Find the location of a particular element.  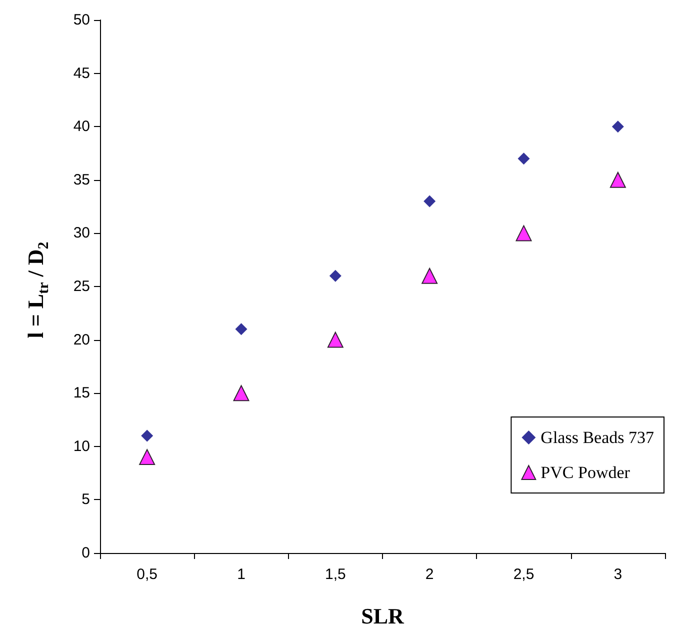

x-tick-label: 0,5 is located at coordinates (147, 574).